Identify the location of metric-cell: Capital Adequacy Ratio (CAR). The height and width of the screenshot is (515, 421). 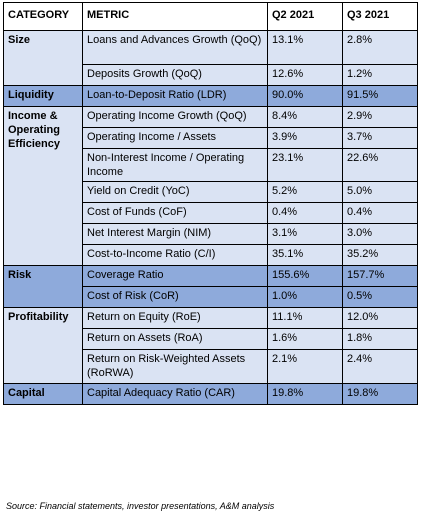
(175, 394).